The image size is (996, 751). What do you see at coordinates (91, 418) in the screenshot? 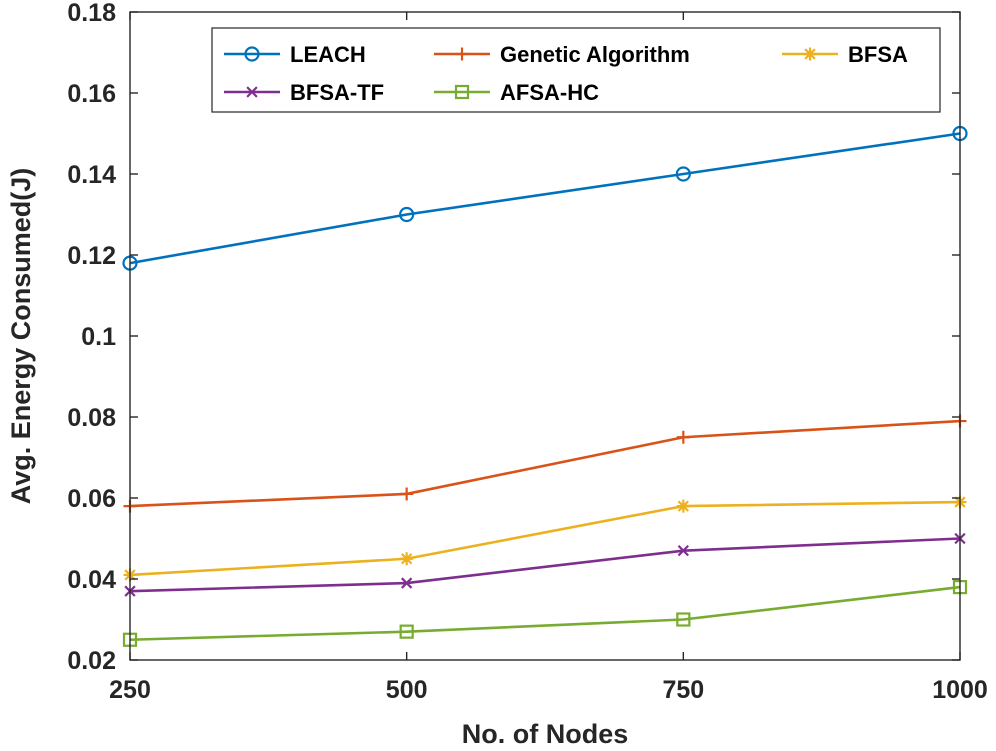
I see `y-tick-label: 0.08` at bounding box center [91, 418].